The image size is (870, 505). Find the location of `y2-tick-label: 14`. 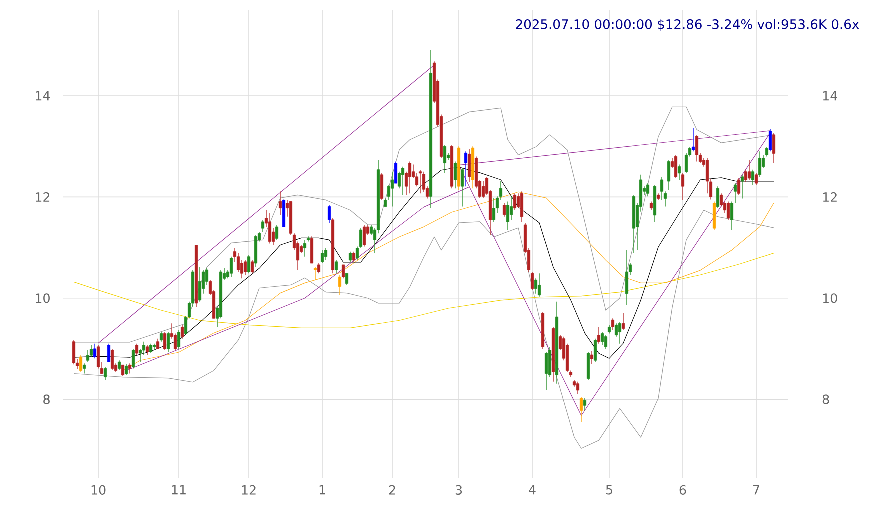

y2-tick-label: 14 is located at coordinates (830, 96).